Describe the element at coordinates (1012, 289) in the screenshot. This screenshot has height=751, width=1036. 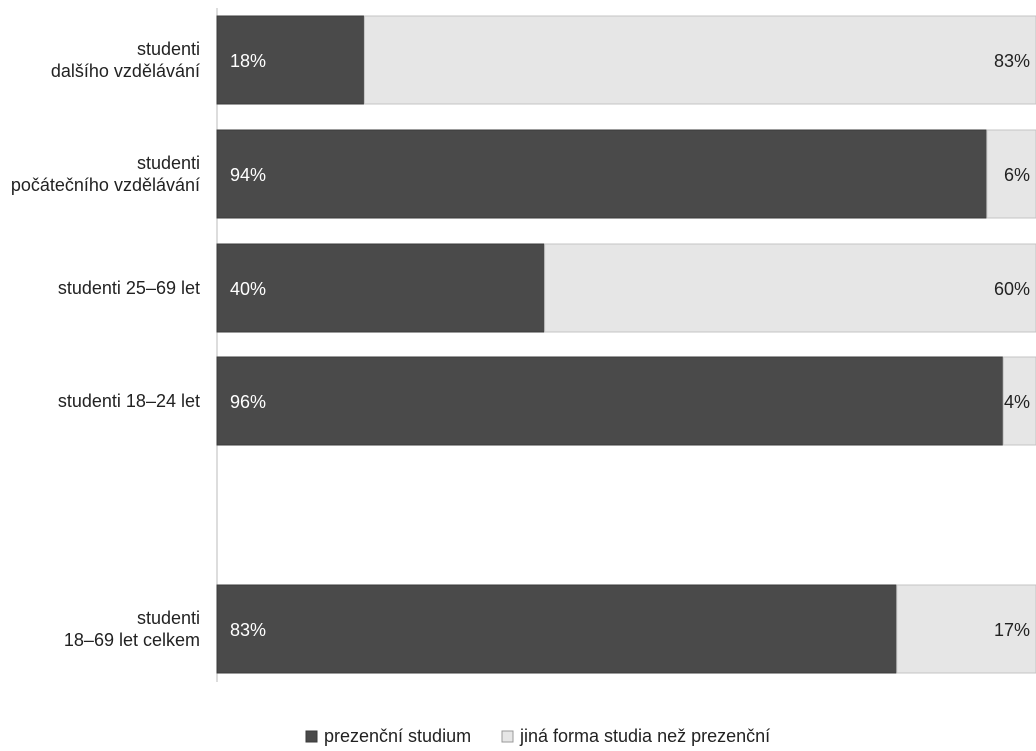
I see `value-label-jina-forma: 60%` at that location.